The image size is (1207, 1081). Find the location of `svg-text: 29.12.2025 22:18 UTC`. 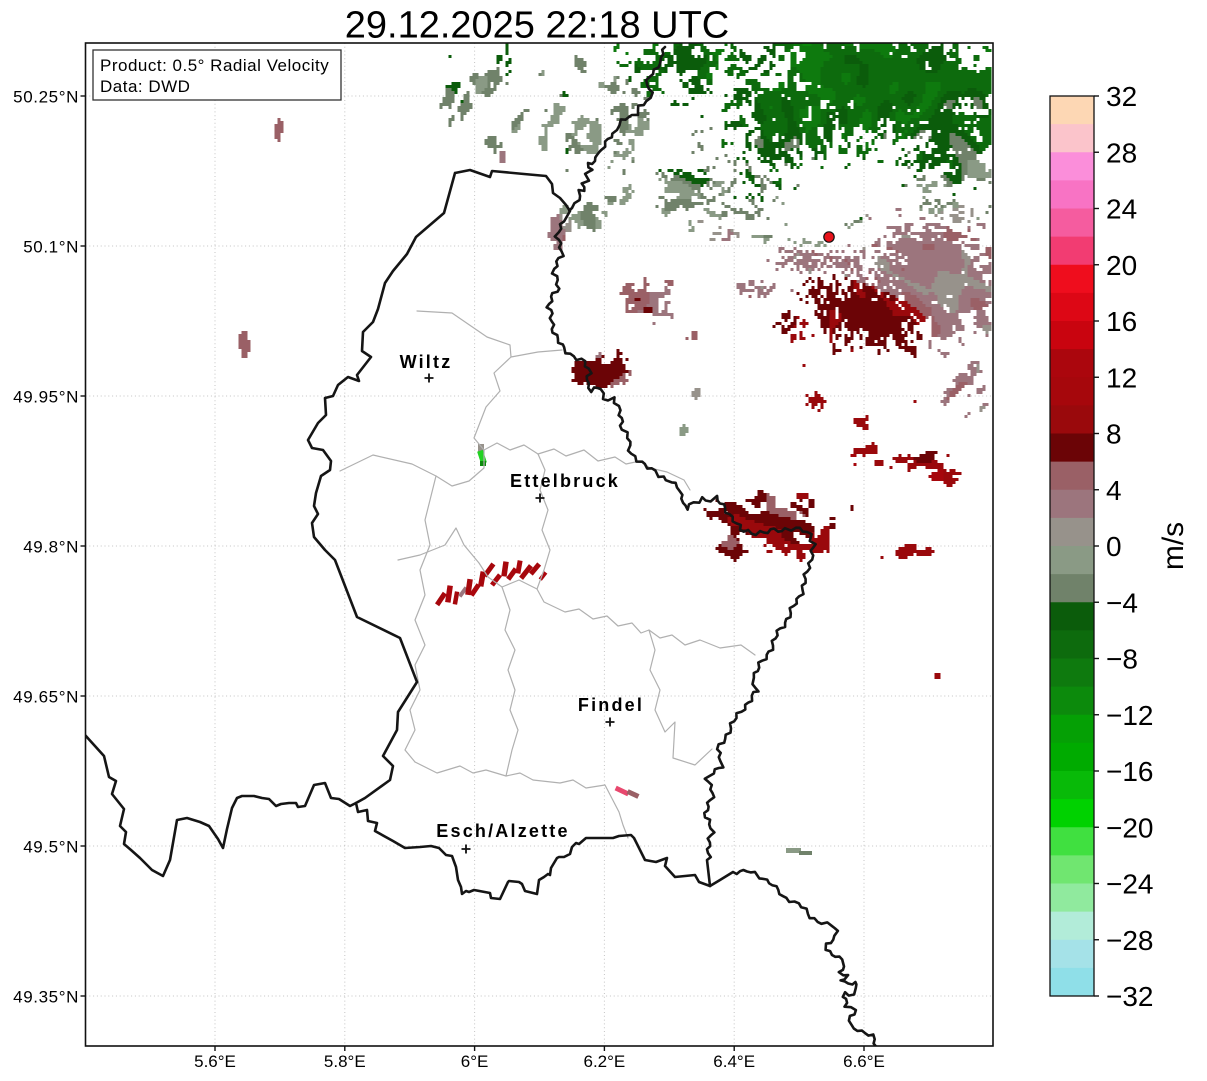

svg-text: 29.12.2025 22:18 UTC is located at coordinates (537, 26).